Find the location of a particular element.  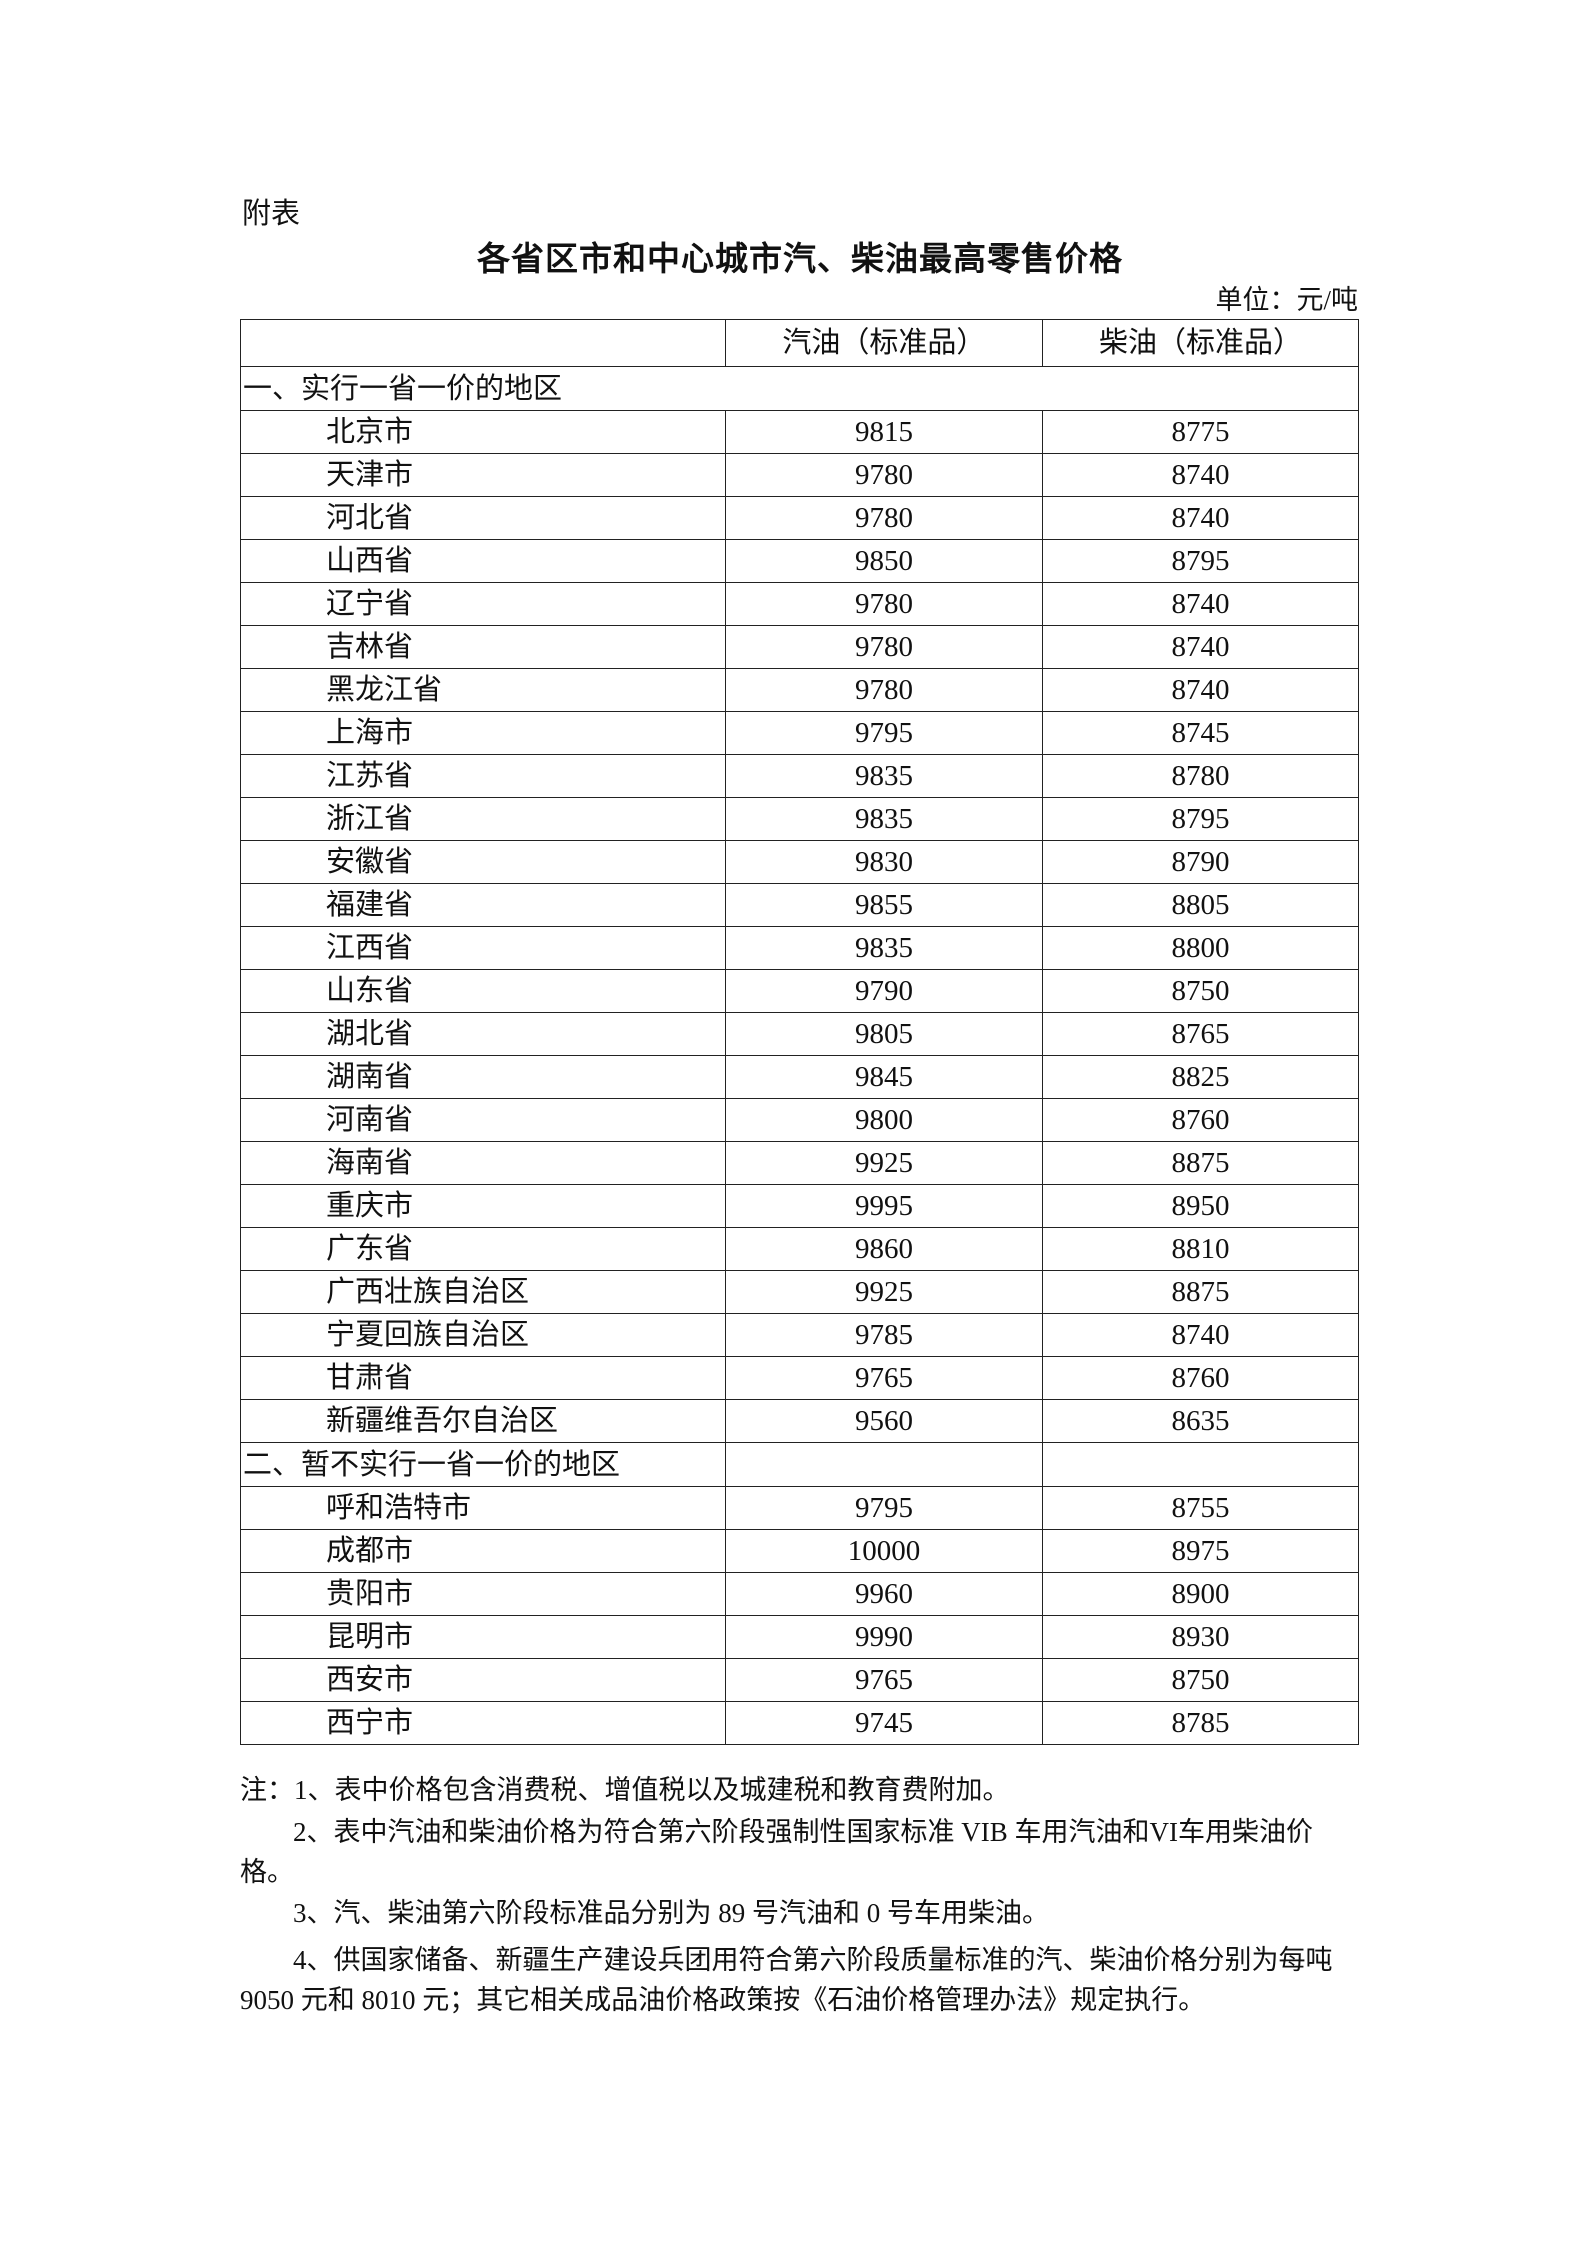

table-row: 重庆市 9995 8950 is located at coordinates (799, 1206).